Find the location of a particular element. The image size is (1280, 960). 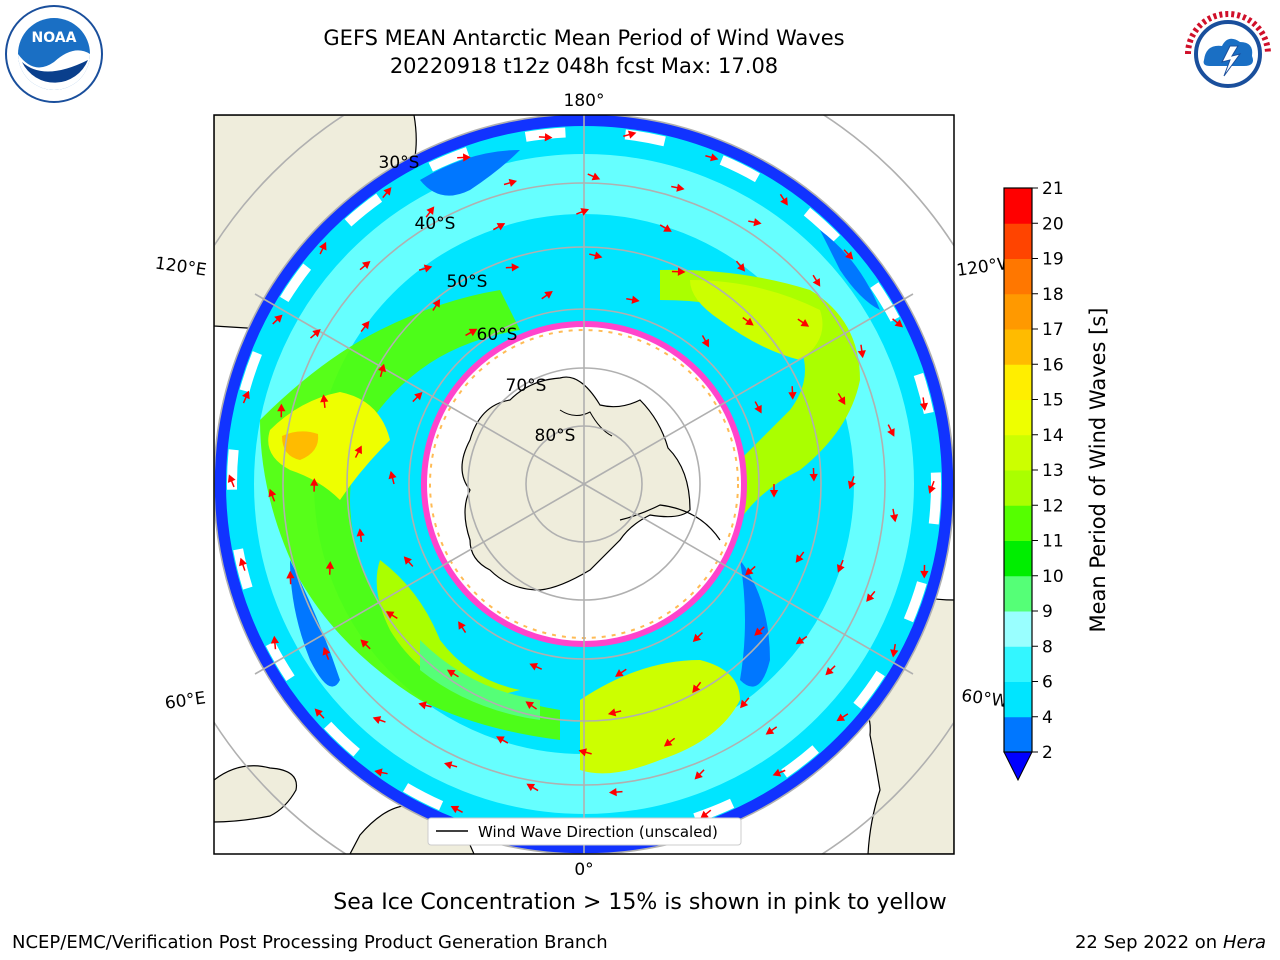

colorbar-tick-label: 4 is located at coordinates (1047, 718).